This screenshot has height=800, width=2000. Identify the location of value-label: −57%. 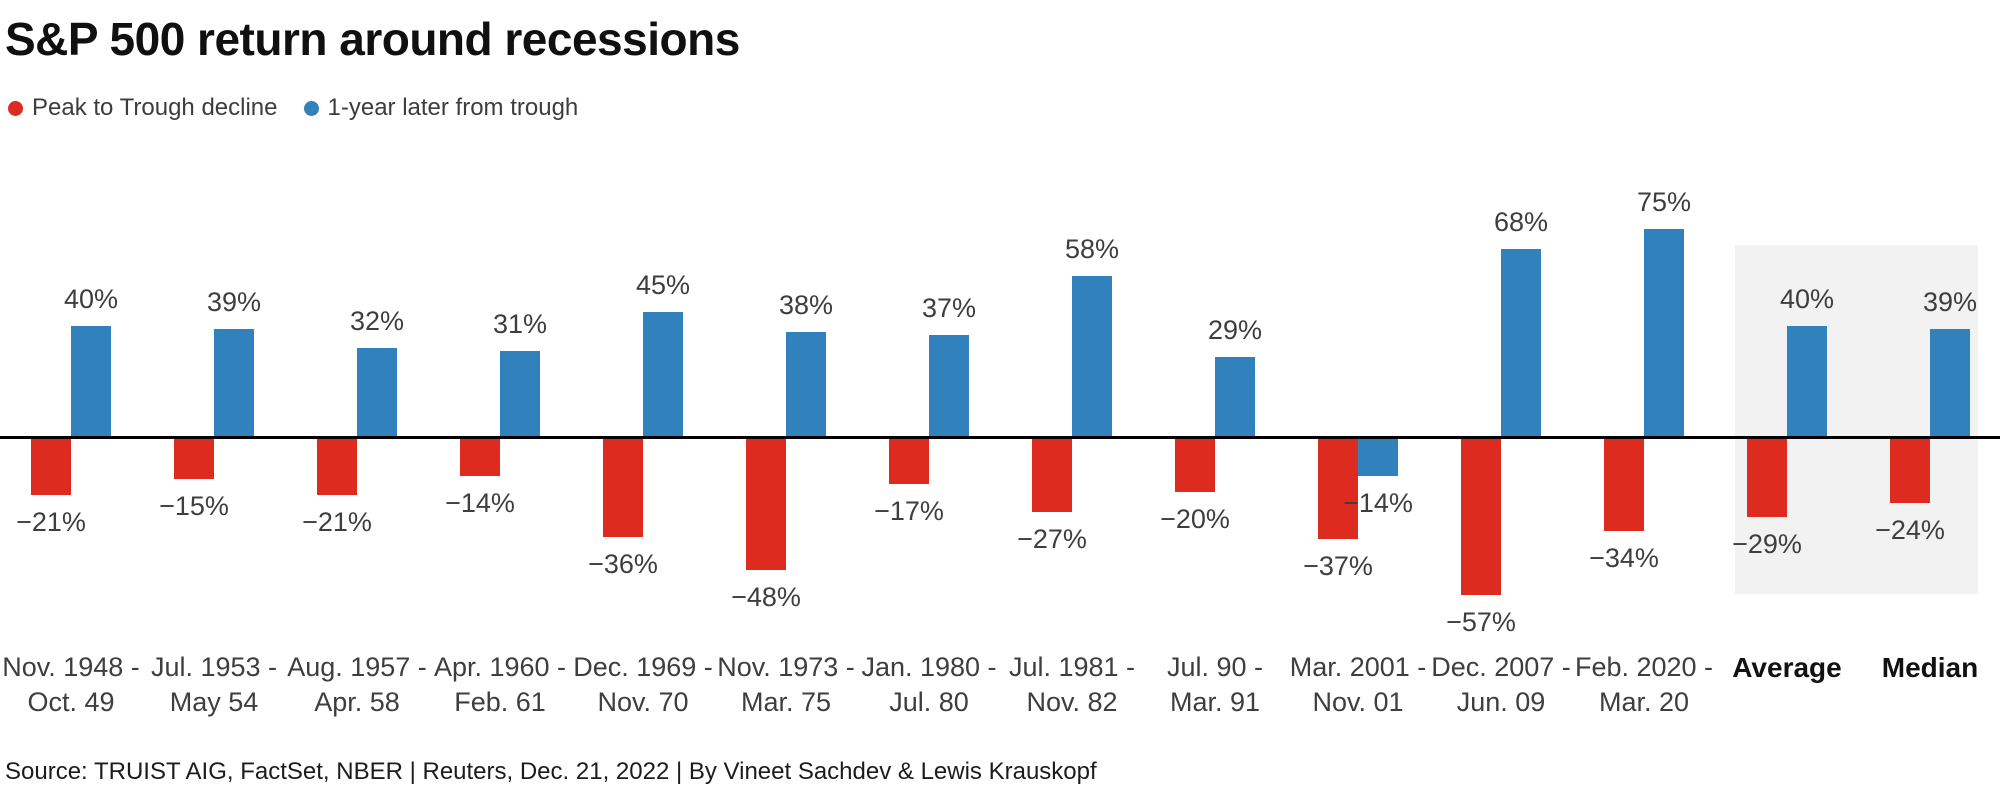
(1481, 622).